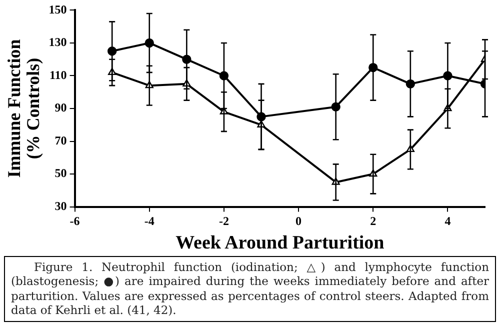 Image resolution: width=501 pixels, height=331 pixels. What do you see at coordinates (75, 221) in the screenshot?
I see `x-tick-label: -6` at bounding box center [75, 221].